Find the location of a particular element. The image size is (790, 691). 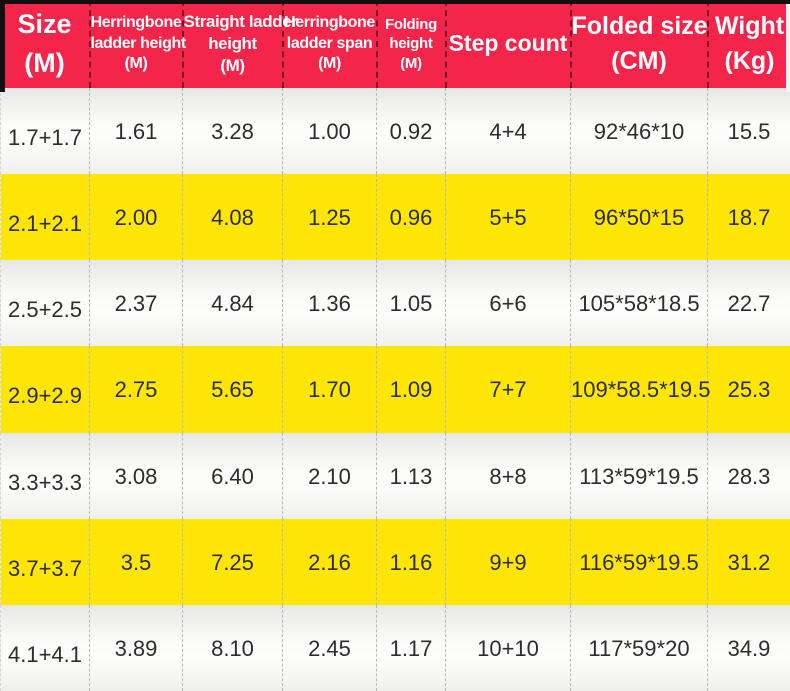

table-cell: 113*59*19.5 is located at coordinates (639, 475).